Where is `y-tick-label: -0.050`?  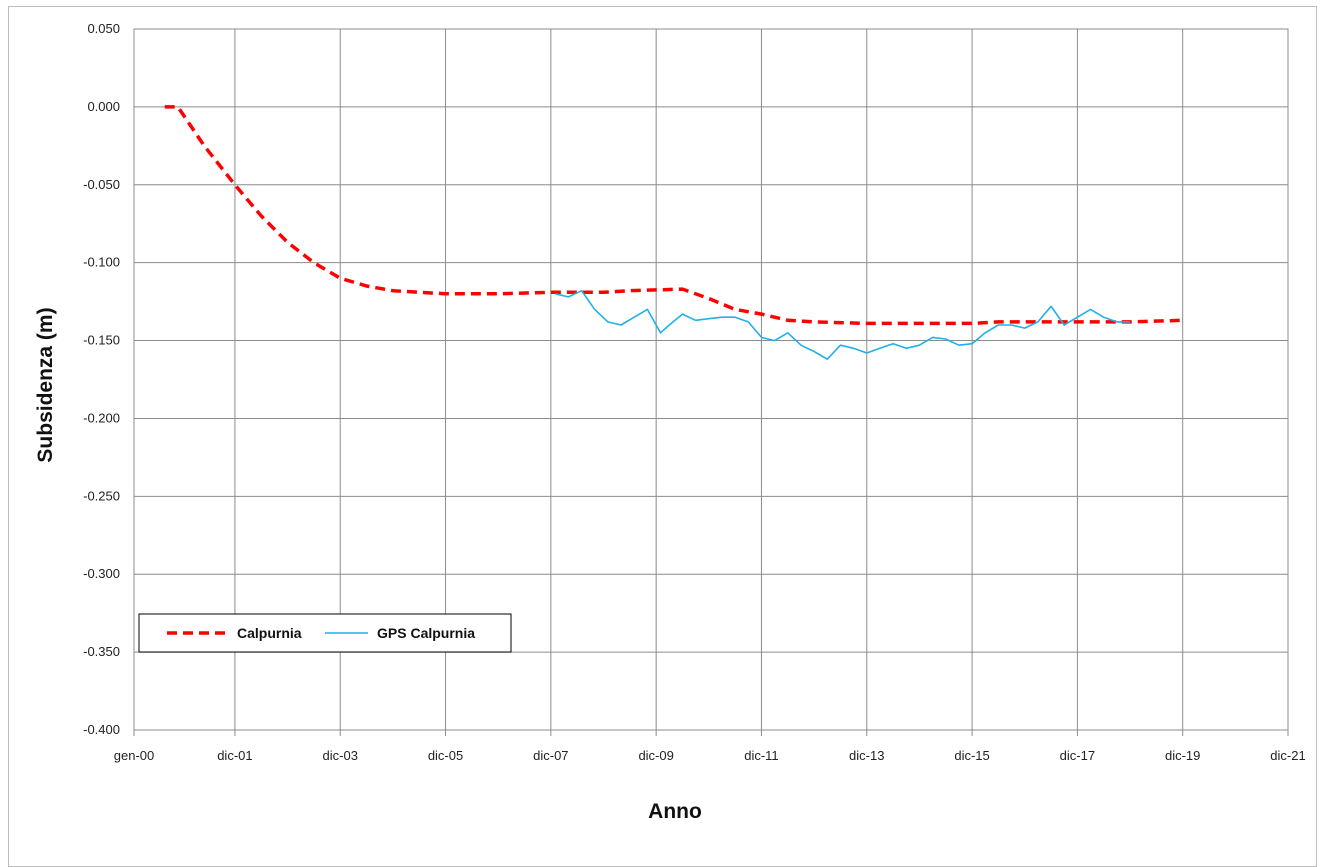 y-tick-label: -0.050 is located at coordinates (101, 184).